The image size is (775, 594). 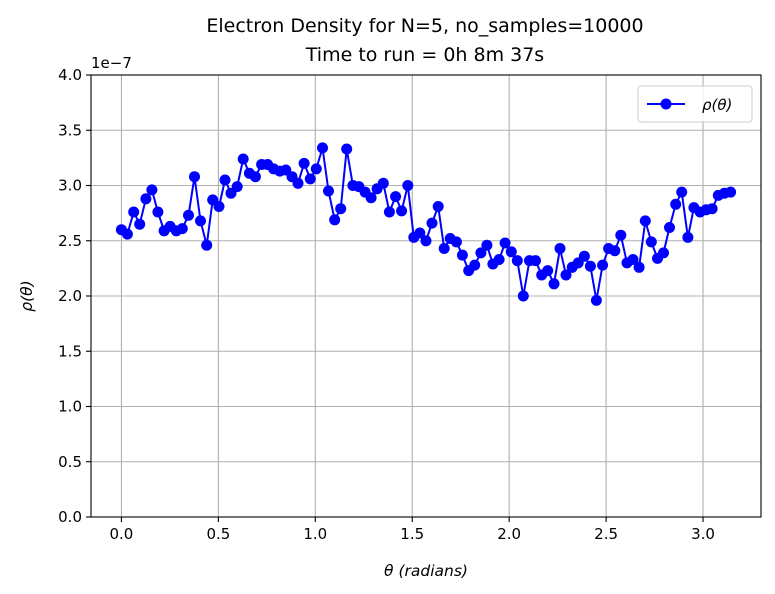 What do you see at coordinates (218, 534) in the screenshot?
I see `x-tick-label: 0.5` at bounding box center [218, 534].